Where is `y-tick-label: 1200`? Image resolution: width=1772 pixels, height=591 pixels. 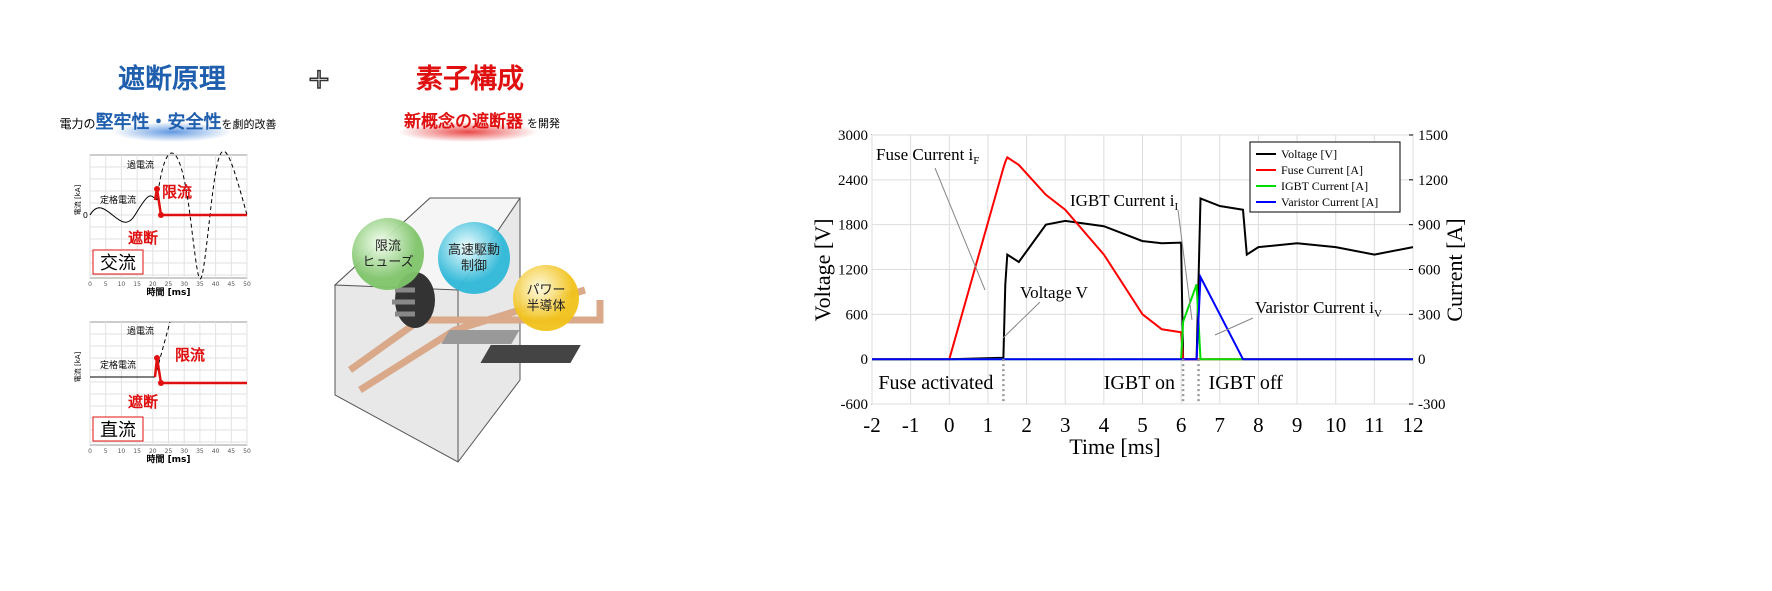
y-tick-label: 1200 is located at coordinates (853, 271).